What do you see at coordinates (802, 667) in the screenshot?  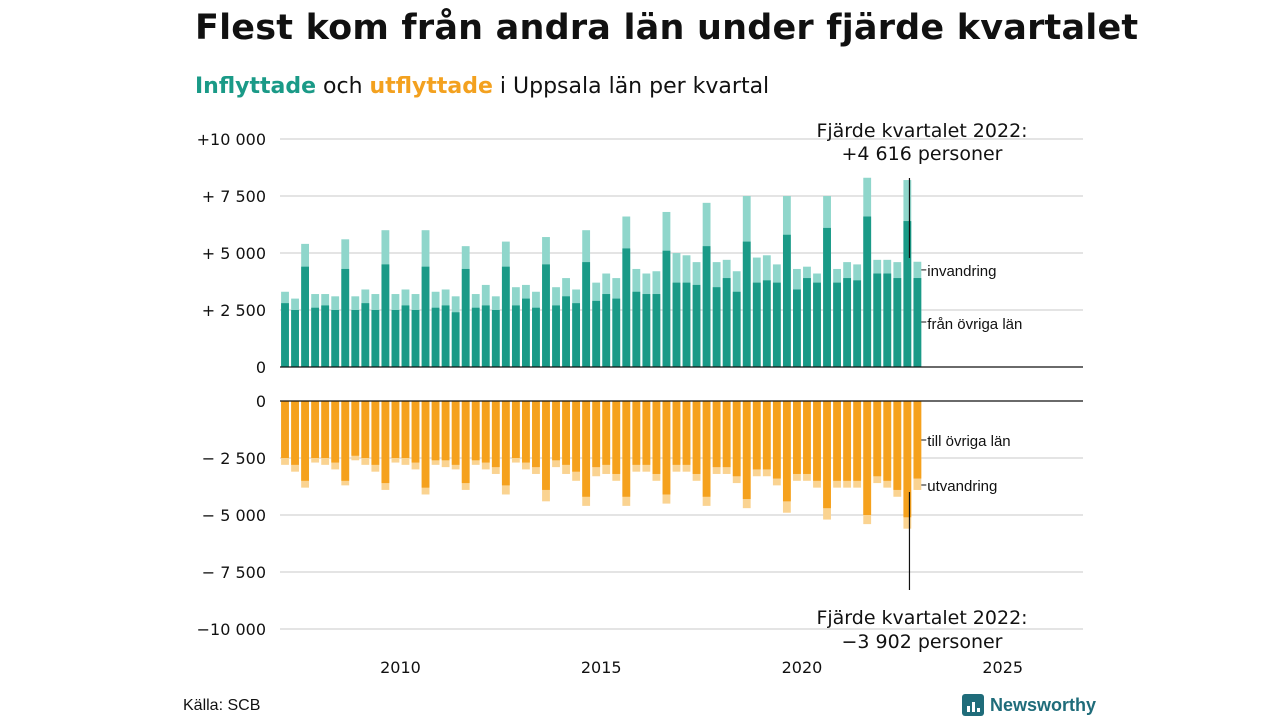 I see `x-tick-label: 2020` at bounding box center [802, 667].